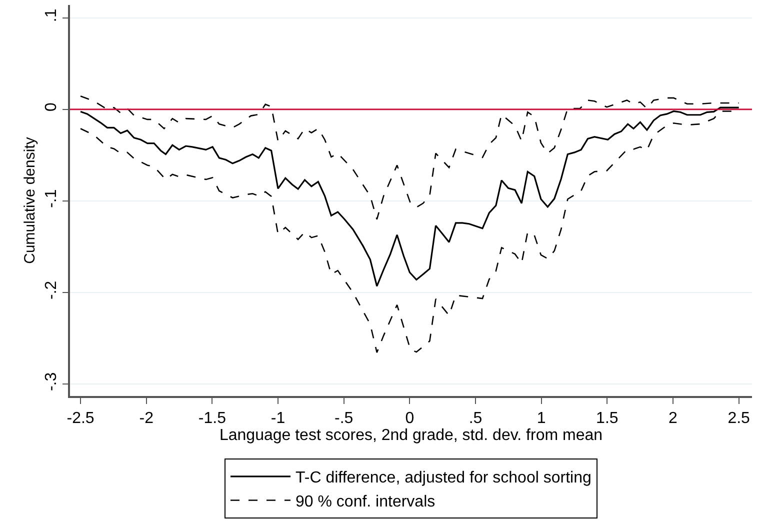 The height and width of the screenshot is (524, 758). I want to click on x-tick-label: 2, so click(673, 418).